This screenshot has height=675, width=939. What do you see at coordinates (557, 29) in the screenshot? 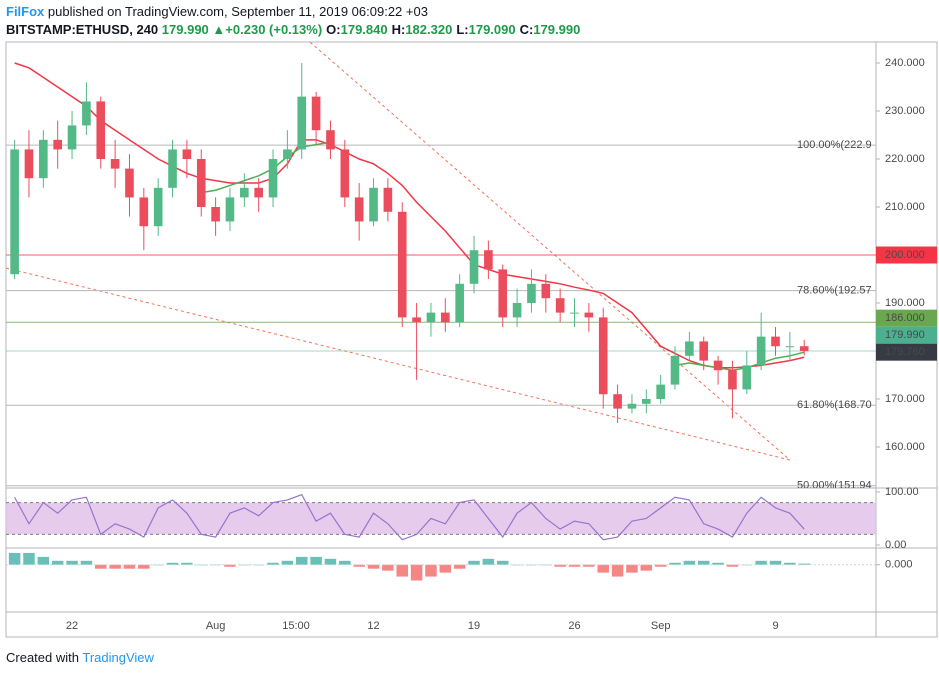
I see `ohlc-value: 179.990` at bounding box center [557, 29].